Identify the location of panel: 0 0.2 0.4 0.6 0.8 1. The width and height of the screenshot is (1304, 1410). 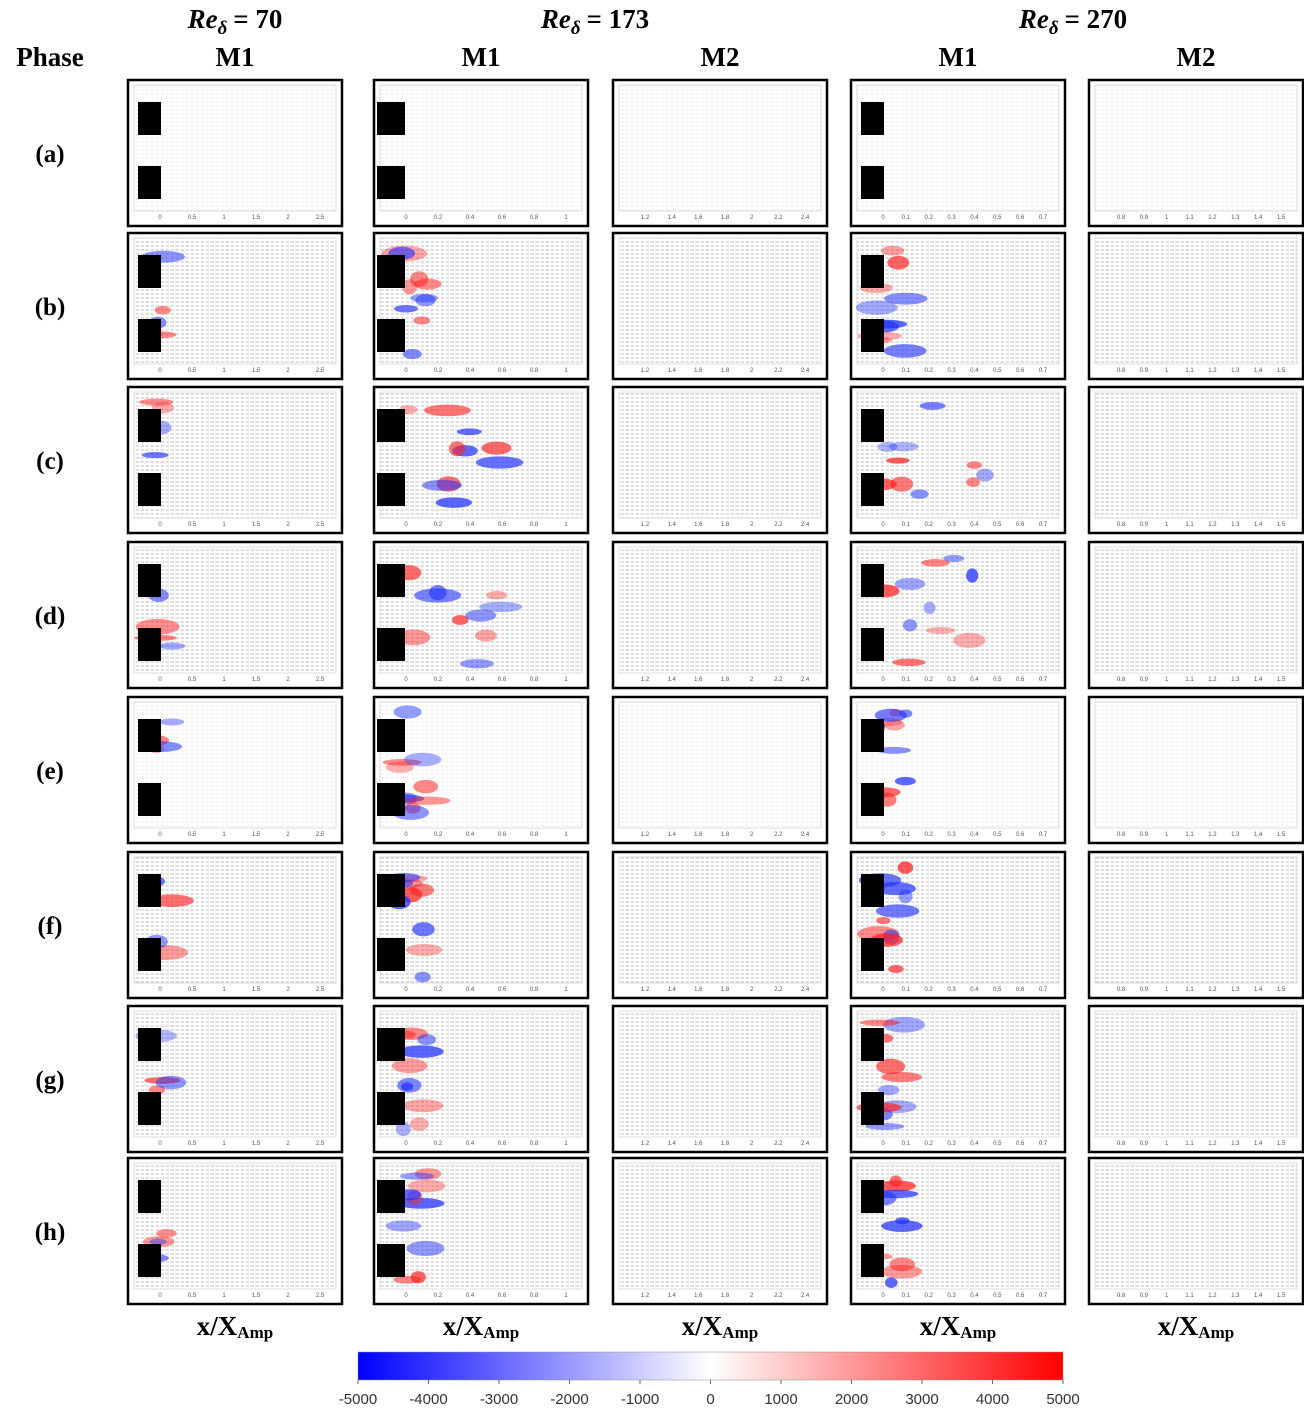
(481, 153).